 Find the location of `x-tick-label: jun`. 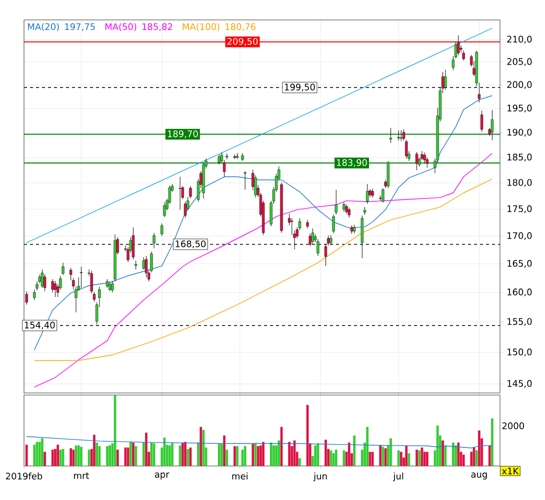

x-tick-label: jun is located at coordinates (320, 477).